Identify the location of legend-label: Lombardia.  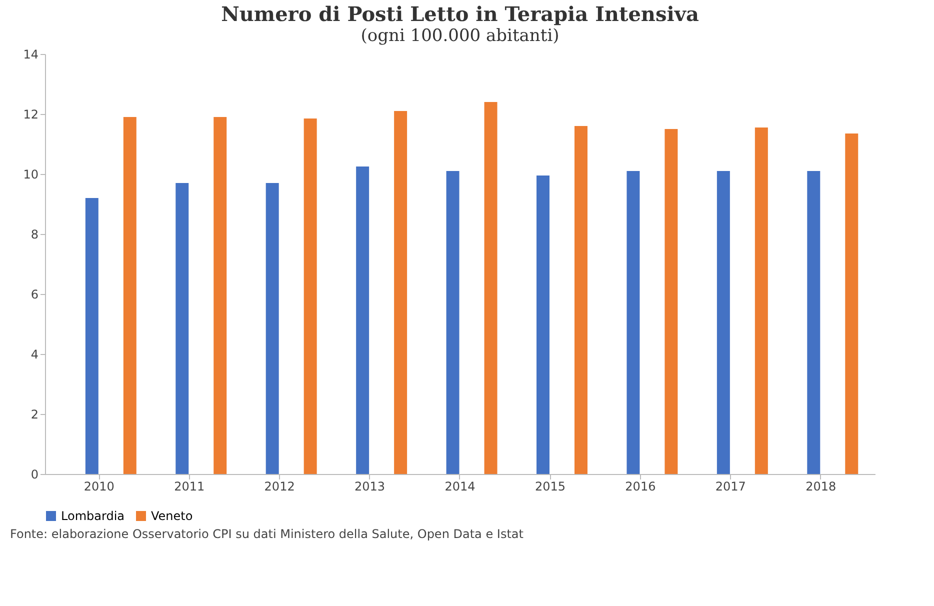
(93, 516).